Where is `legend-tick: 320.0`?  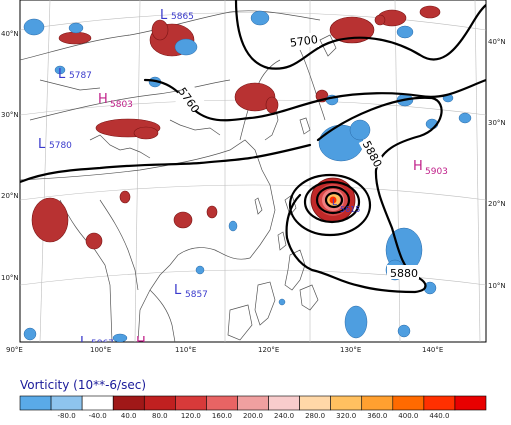
legend-tick: 320.0 is located at coordinates (346, 416).